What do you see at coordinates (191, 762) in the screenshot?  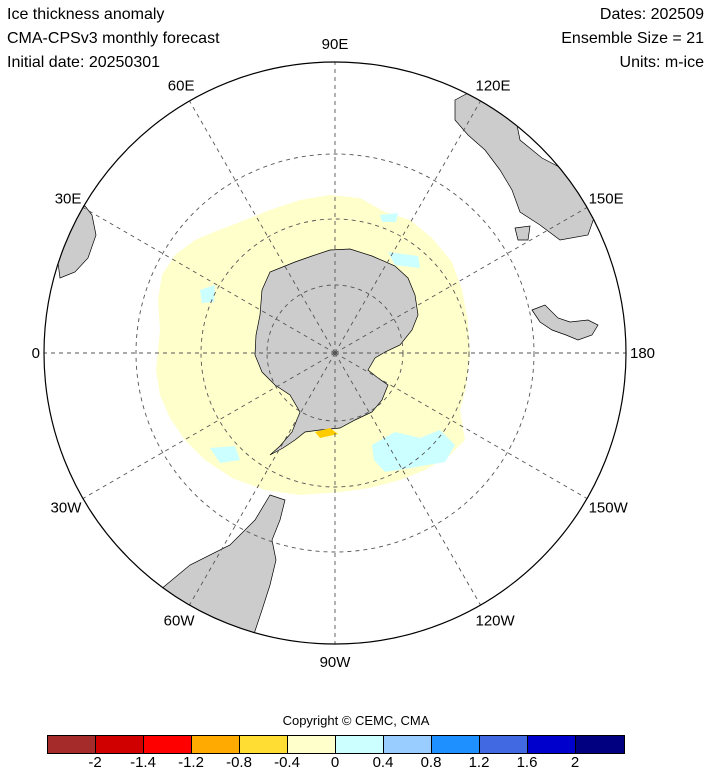 I see `colorbar-tick-label: -1.2` at bounding box center [191, 762].